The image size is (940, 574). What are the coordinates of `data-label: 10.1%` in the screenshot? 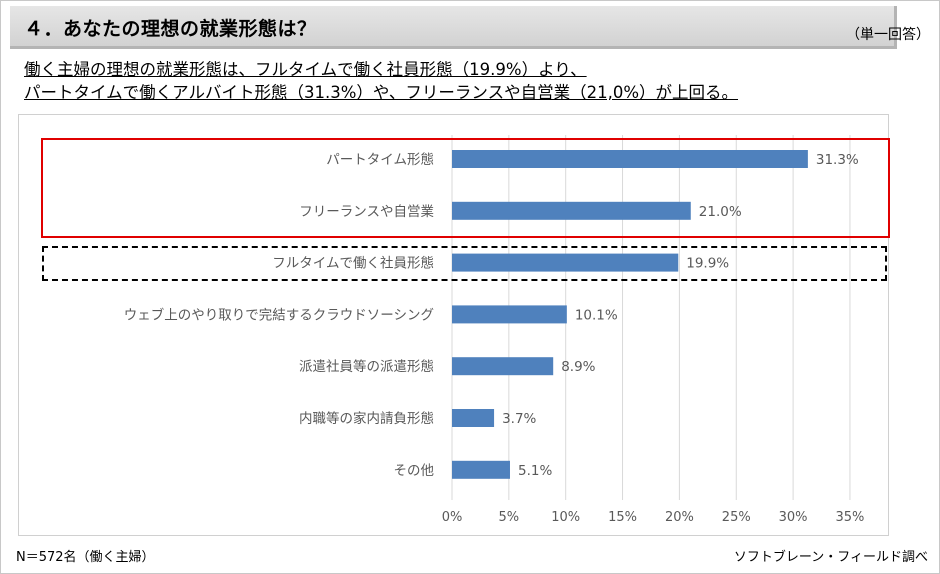 It's located at (596, 315).